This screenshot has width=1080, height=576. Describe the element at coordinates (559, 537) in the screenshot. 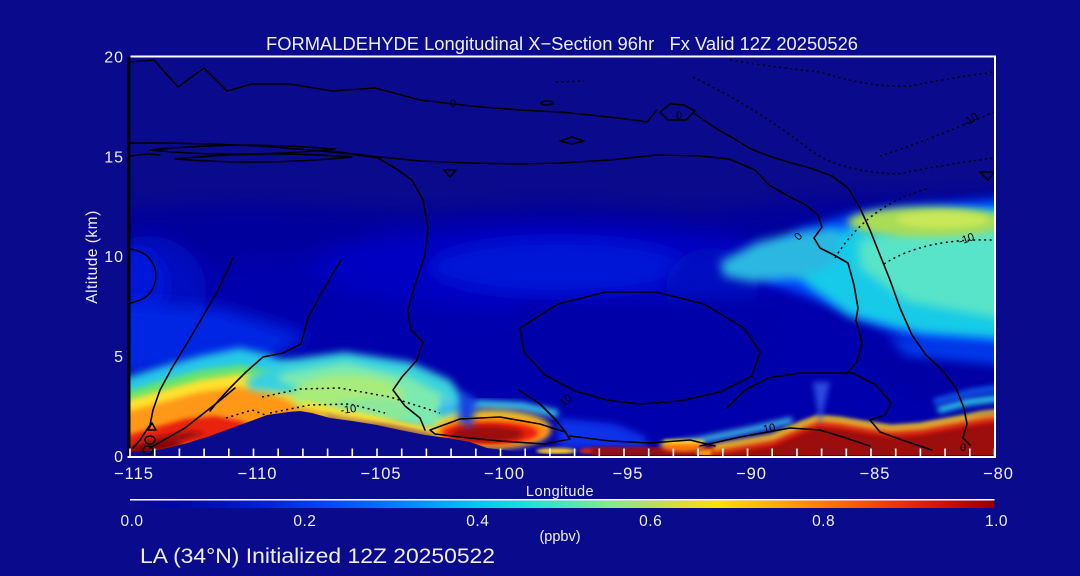

I see `svg-text: (ppbv)` at that location.